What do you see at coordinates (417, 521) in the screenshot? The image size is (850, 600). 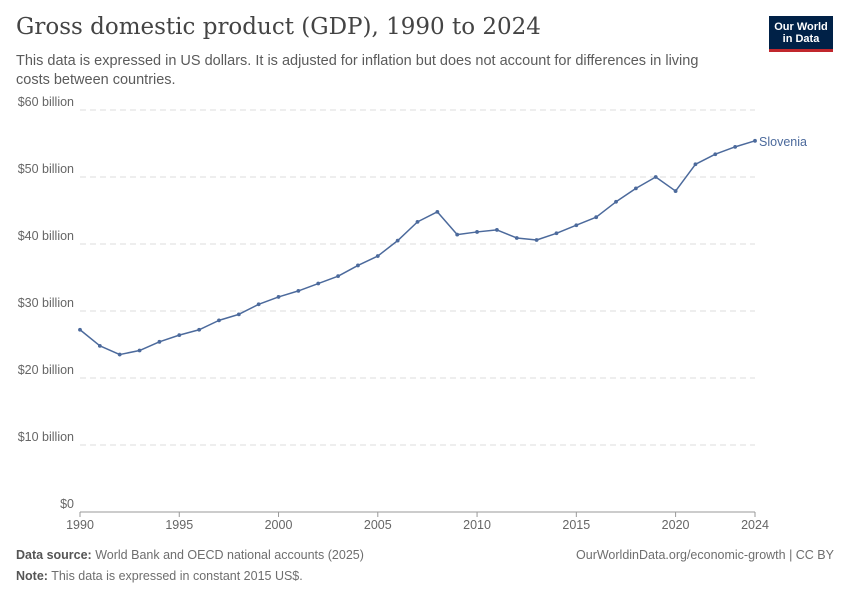 I see `x-axis: 1990 1995 2000 2005 2010 2015 2020 2024` at bounding box center [417, 521].